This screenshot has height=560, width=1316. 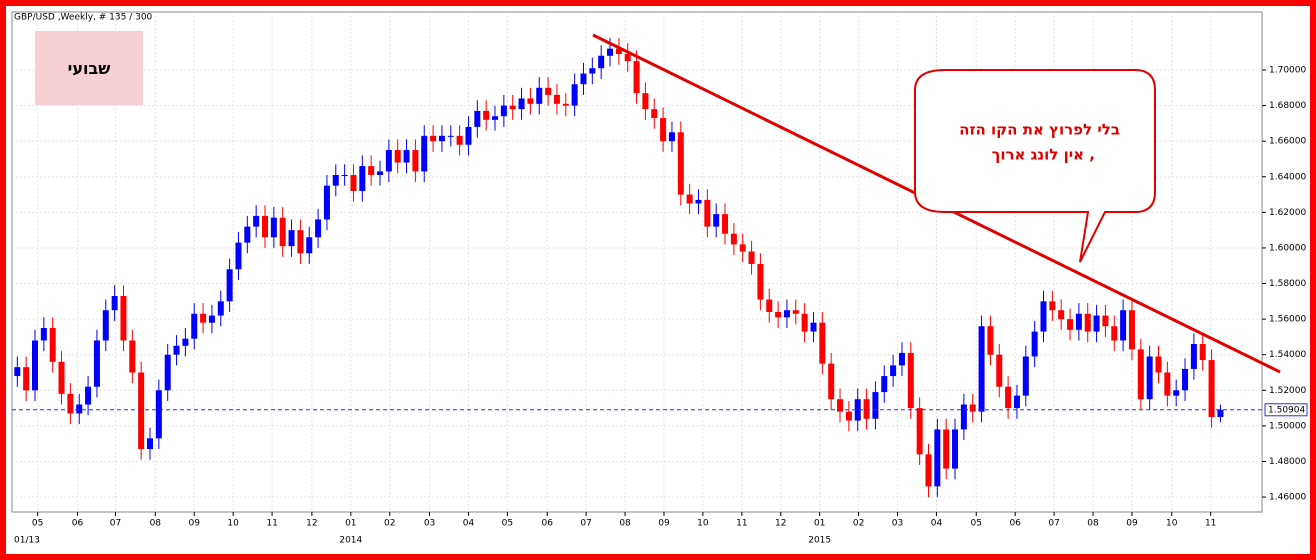 I want to click on y-tick-label: 1.56000, so click(x=1287, y=320).